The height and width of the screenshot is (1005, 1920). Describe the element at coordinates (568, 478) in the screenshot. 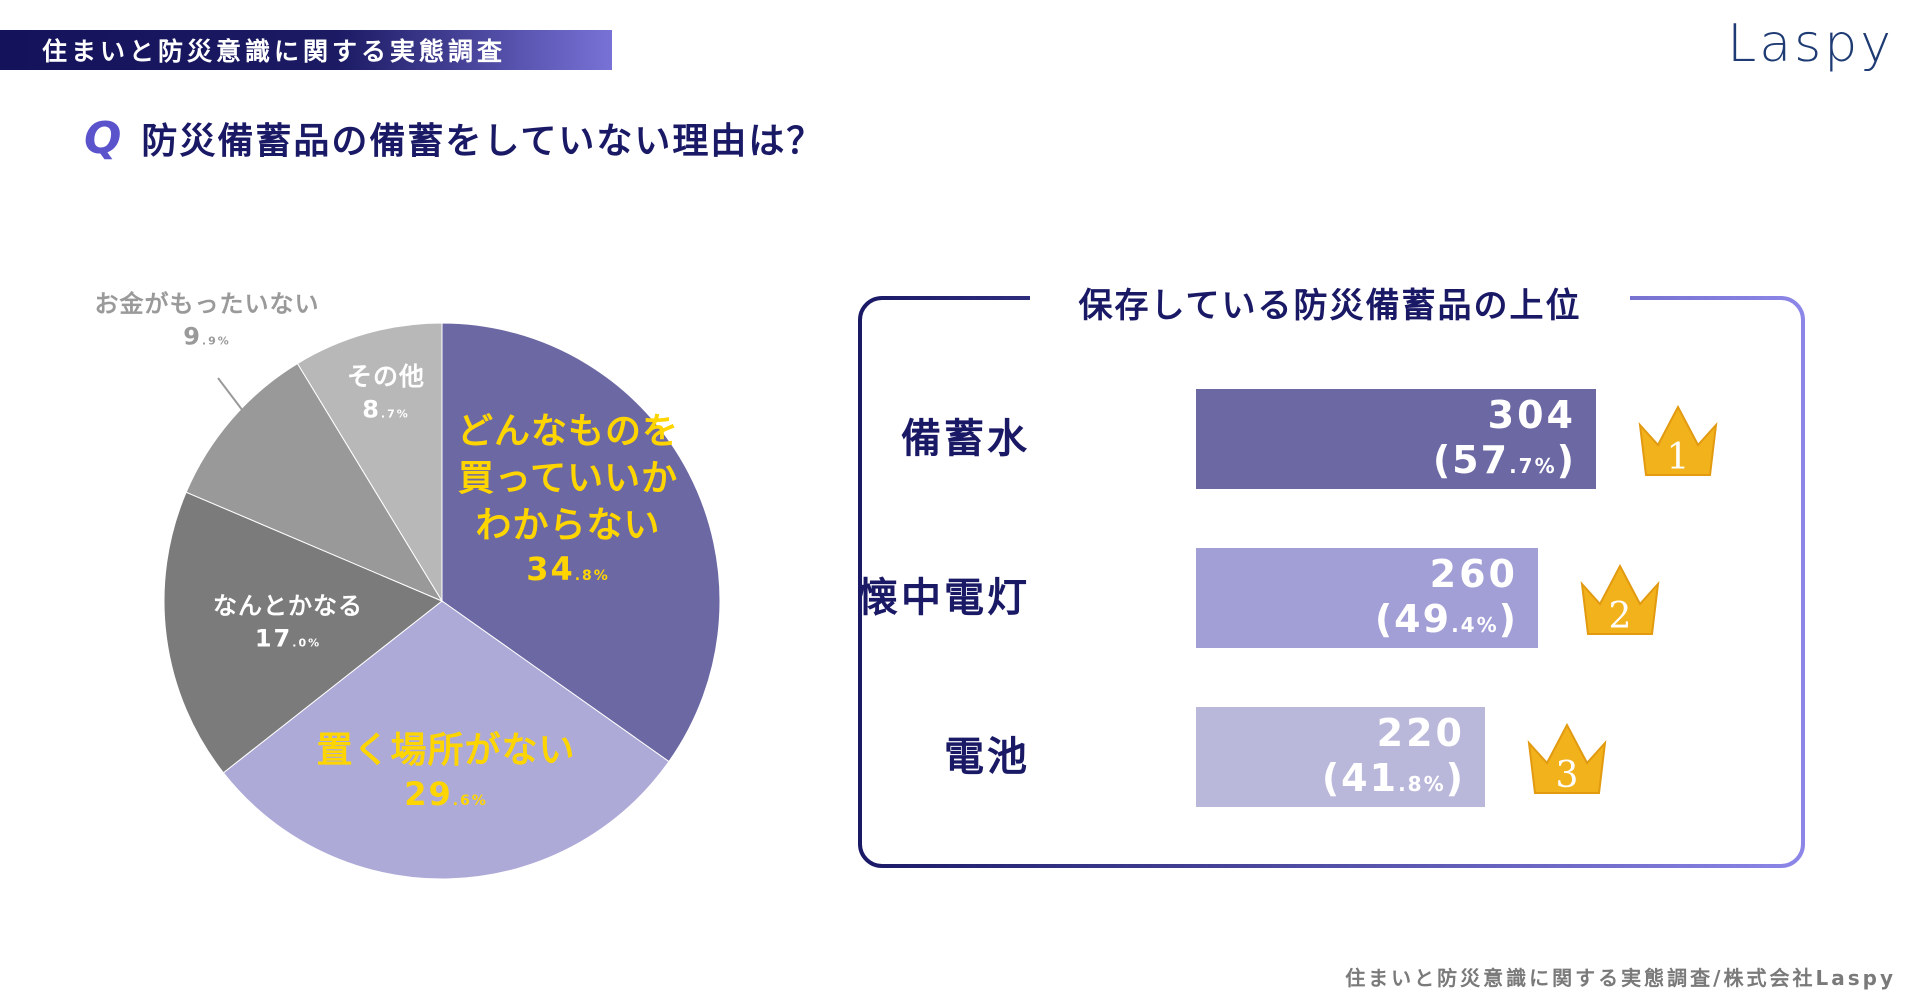

I see `pie-label-text: 買っていいか` at that location.